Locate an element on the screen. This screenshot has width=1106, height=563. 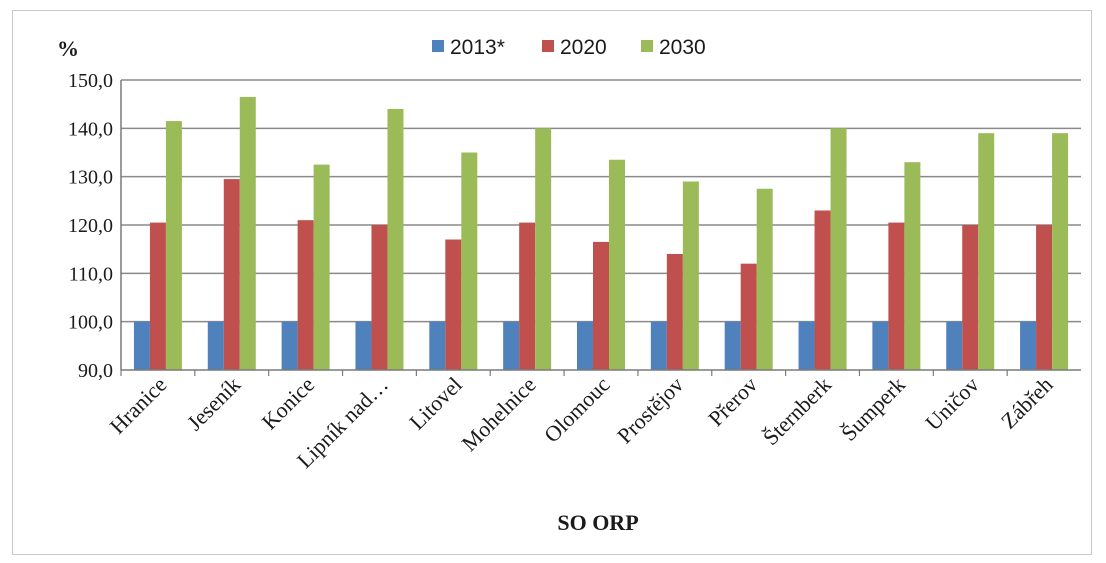
x-category-label: Litovel is located at coordinates (435, 403).